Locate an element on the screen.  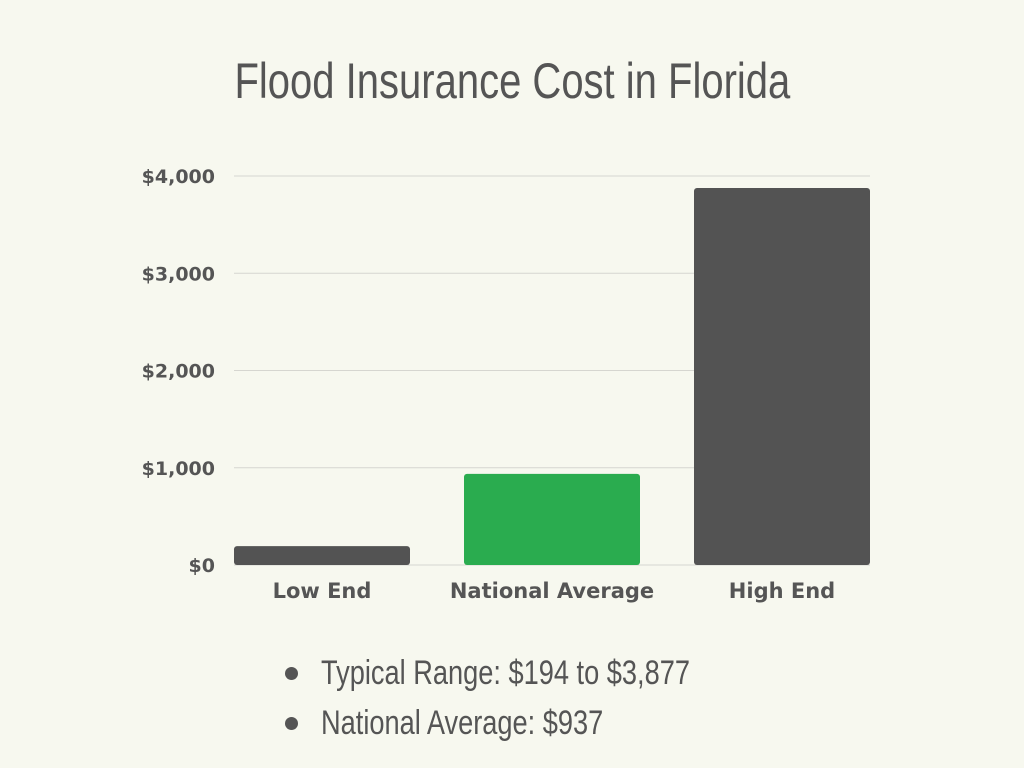
chart-title: Flood Insurance Cost in Florida is located at coordinates (512, 81).